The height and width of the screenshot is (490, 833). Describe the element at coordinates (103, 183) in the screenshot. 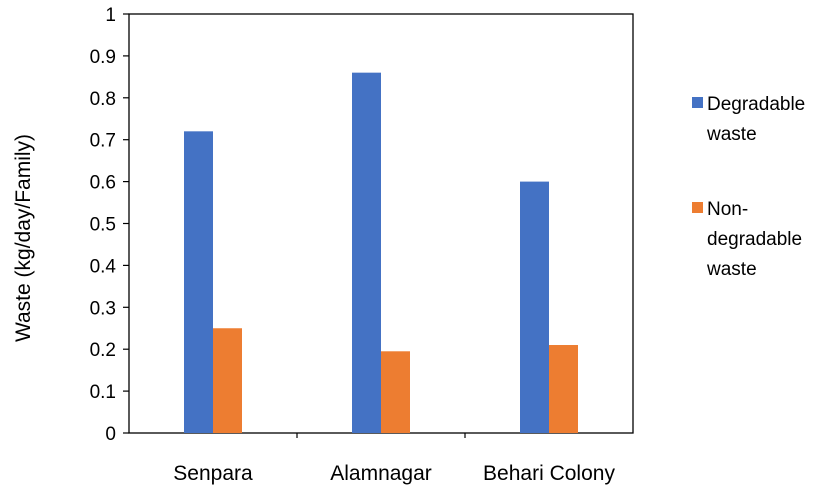

I see `y-tick-label: 0.6` at that location.